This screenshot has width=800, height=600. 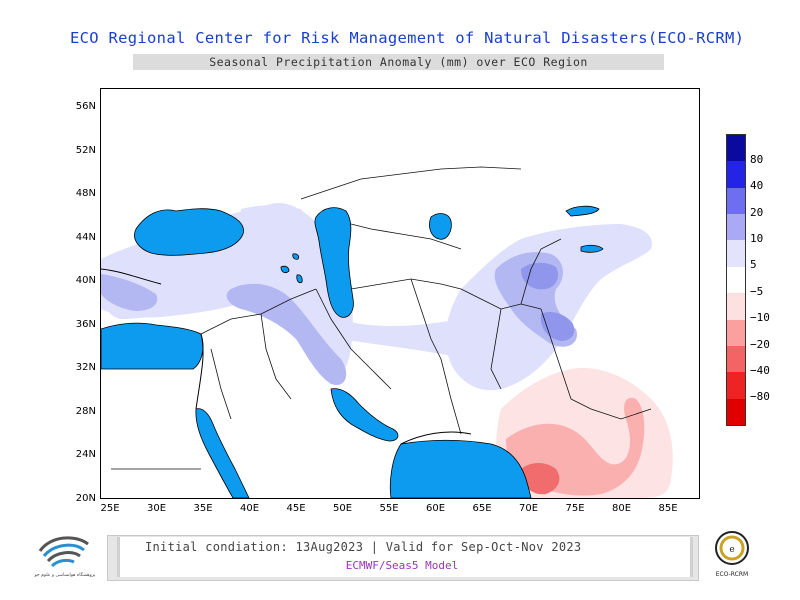 I want to click on coastline, so click(x=286, y=356).